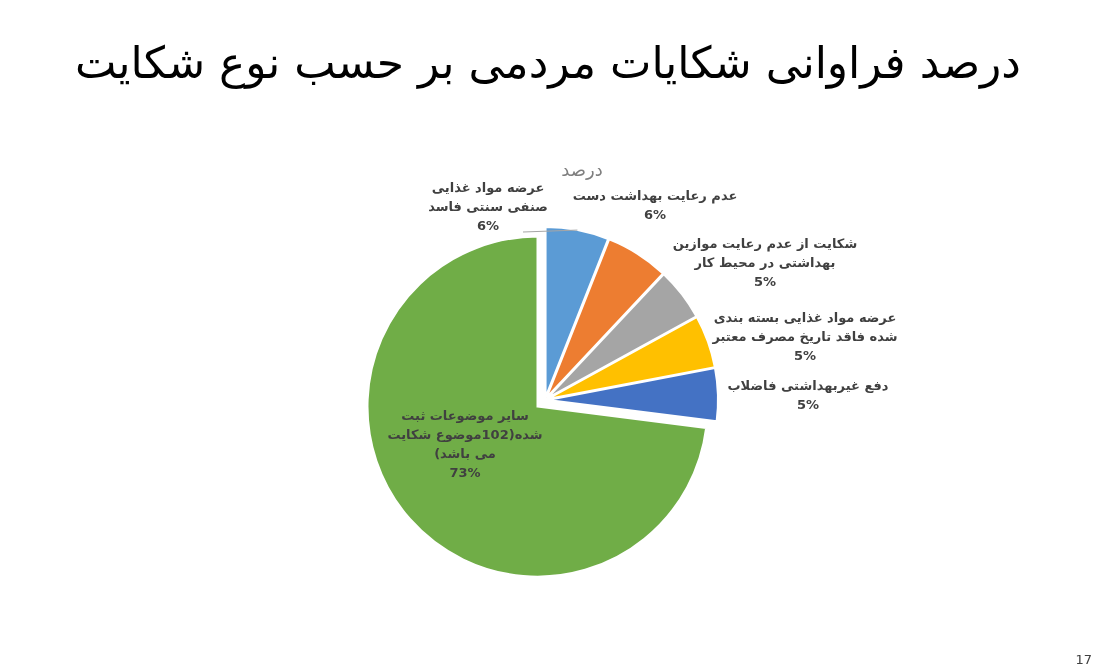 This screenshot has width=1096, height=671. I want to click on title: درصد فراوانی شکایات مردمی بر حسب نوع شکایت, so click(548, 62).